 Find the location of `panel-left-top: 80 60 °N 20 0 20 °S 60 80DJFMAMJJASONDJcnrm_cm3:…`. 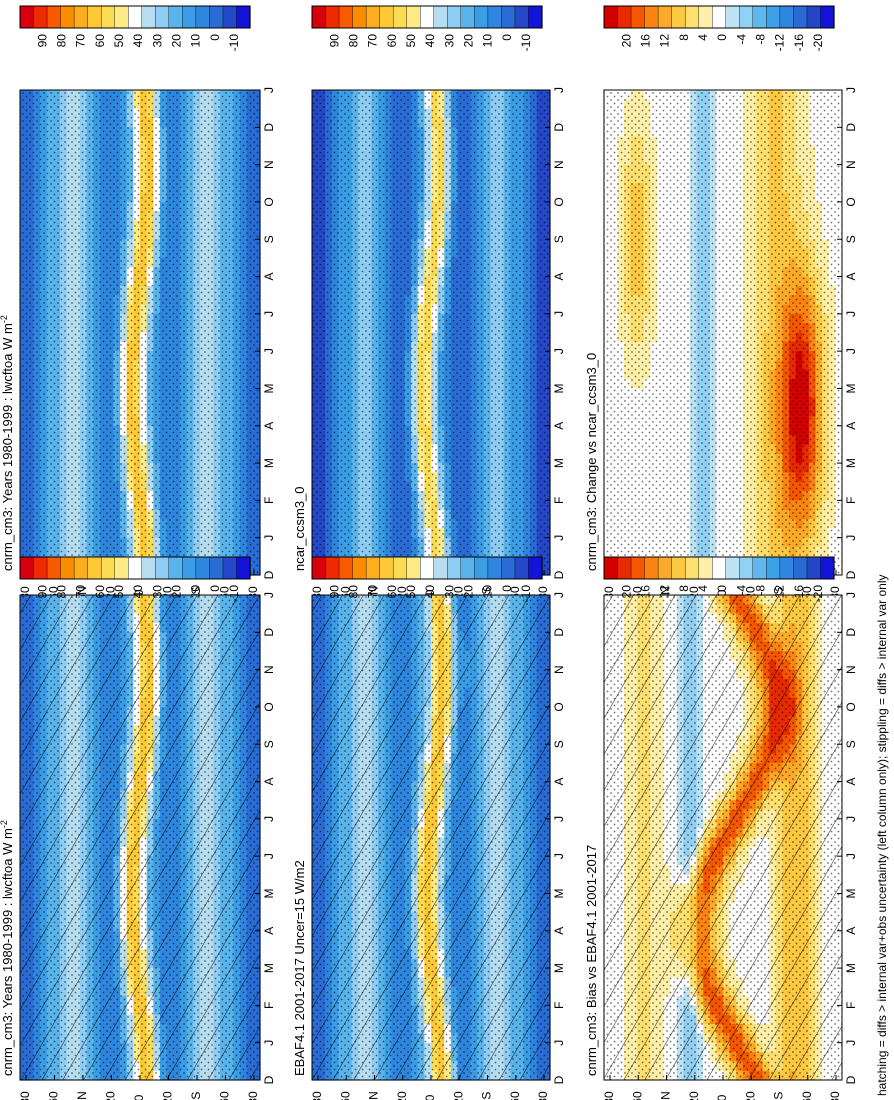

panel-left-top: 80 60 °N 20 0 20 °S 60 80DJFMAMJJASONDJcnrm_cm3:… is located at coordinates (138, 846).